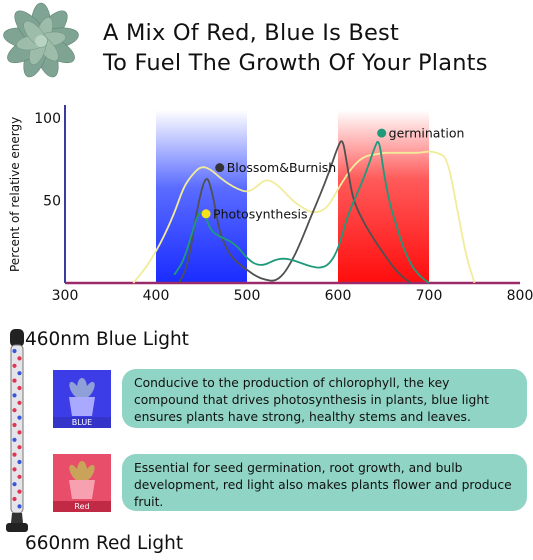 Image resolution: width=533 pixels, height=560 pixels. Describe the element at coordinates (156, 296) in the screenshot. I see `x-tick-label: 400` at that location.